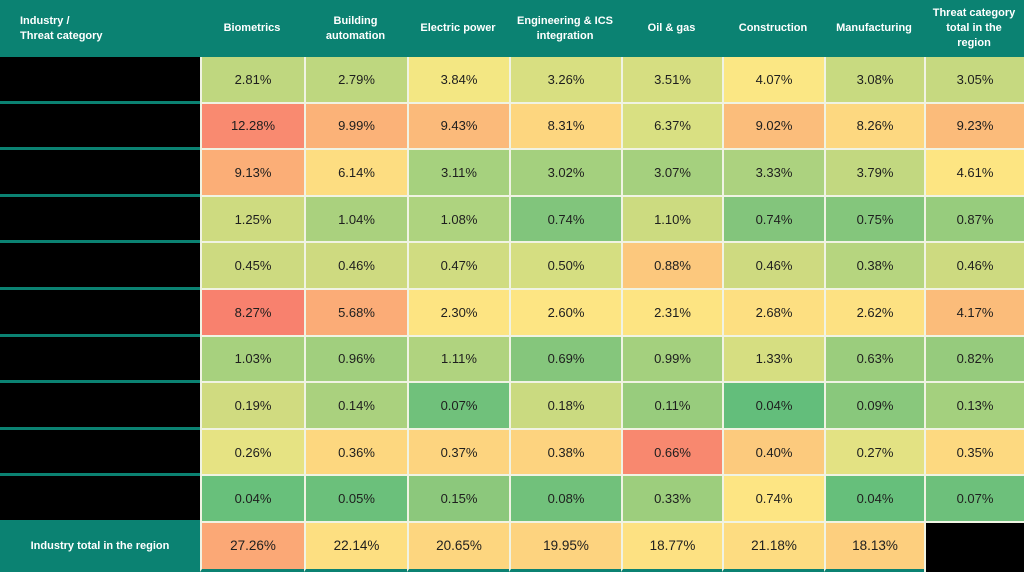  What do you see at coordinates (974, 313) in the screenshot?
I see `heatmap-cell: 4.17%` at bounding box center [974, 313].